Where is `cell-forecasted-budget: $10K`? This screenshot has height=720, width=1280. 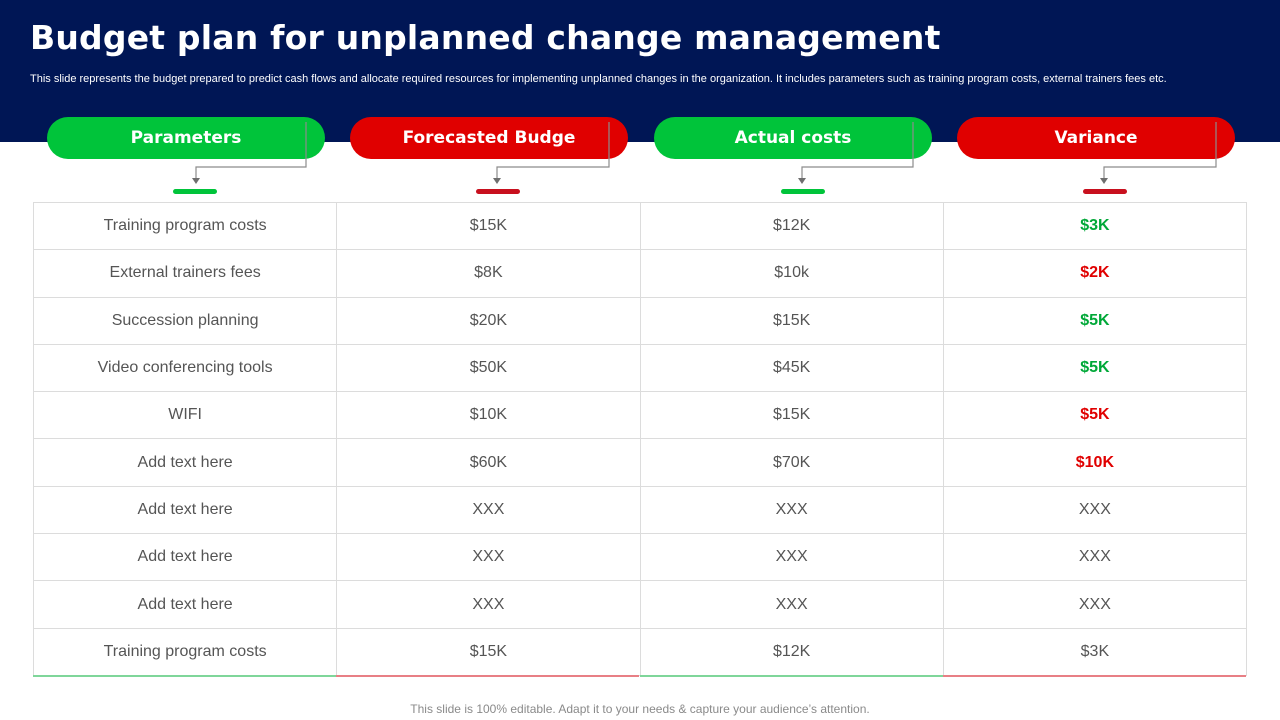 cell-forecasted-budget: $10K is located at coordinates (488, 415).